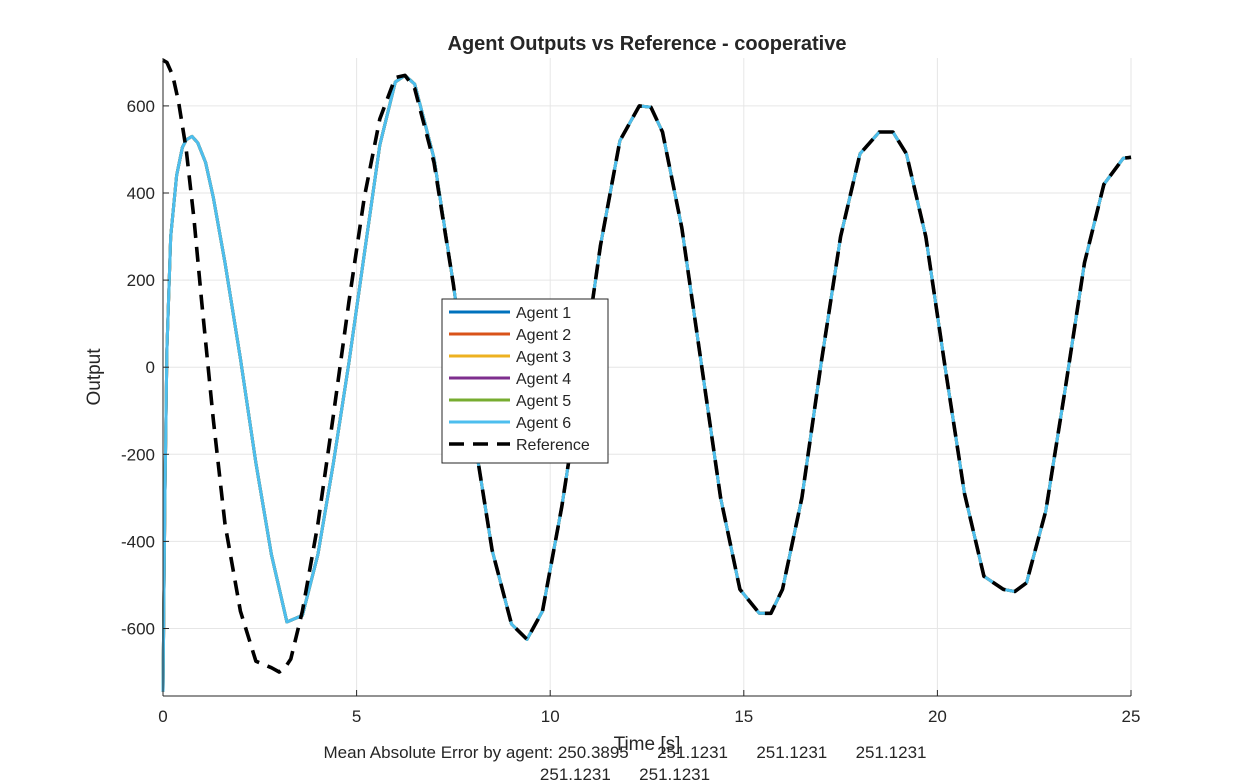  What do you see at coordinates (356, 716) in the screenshot?
I see `x-tick-label: 5` at bounding box center [356, 716].